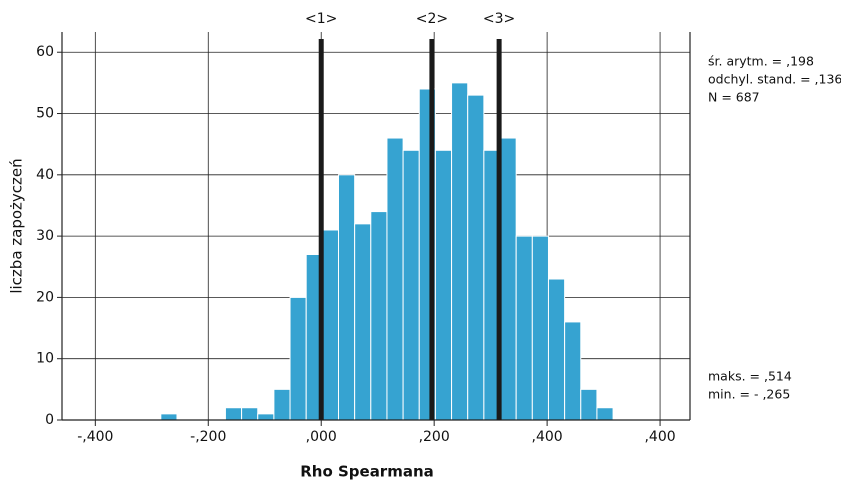 This screenshot has height=482, width=841. What do you see at coordinates (45, 359) in the screenshot?
I see `y-tick-label: 10` at bounding box center [45, 359].